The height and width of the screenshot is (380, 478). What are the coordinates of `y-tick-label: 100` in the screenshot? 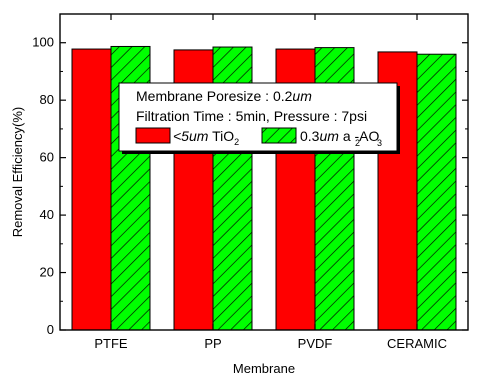 It's located at (43, 42).